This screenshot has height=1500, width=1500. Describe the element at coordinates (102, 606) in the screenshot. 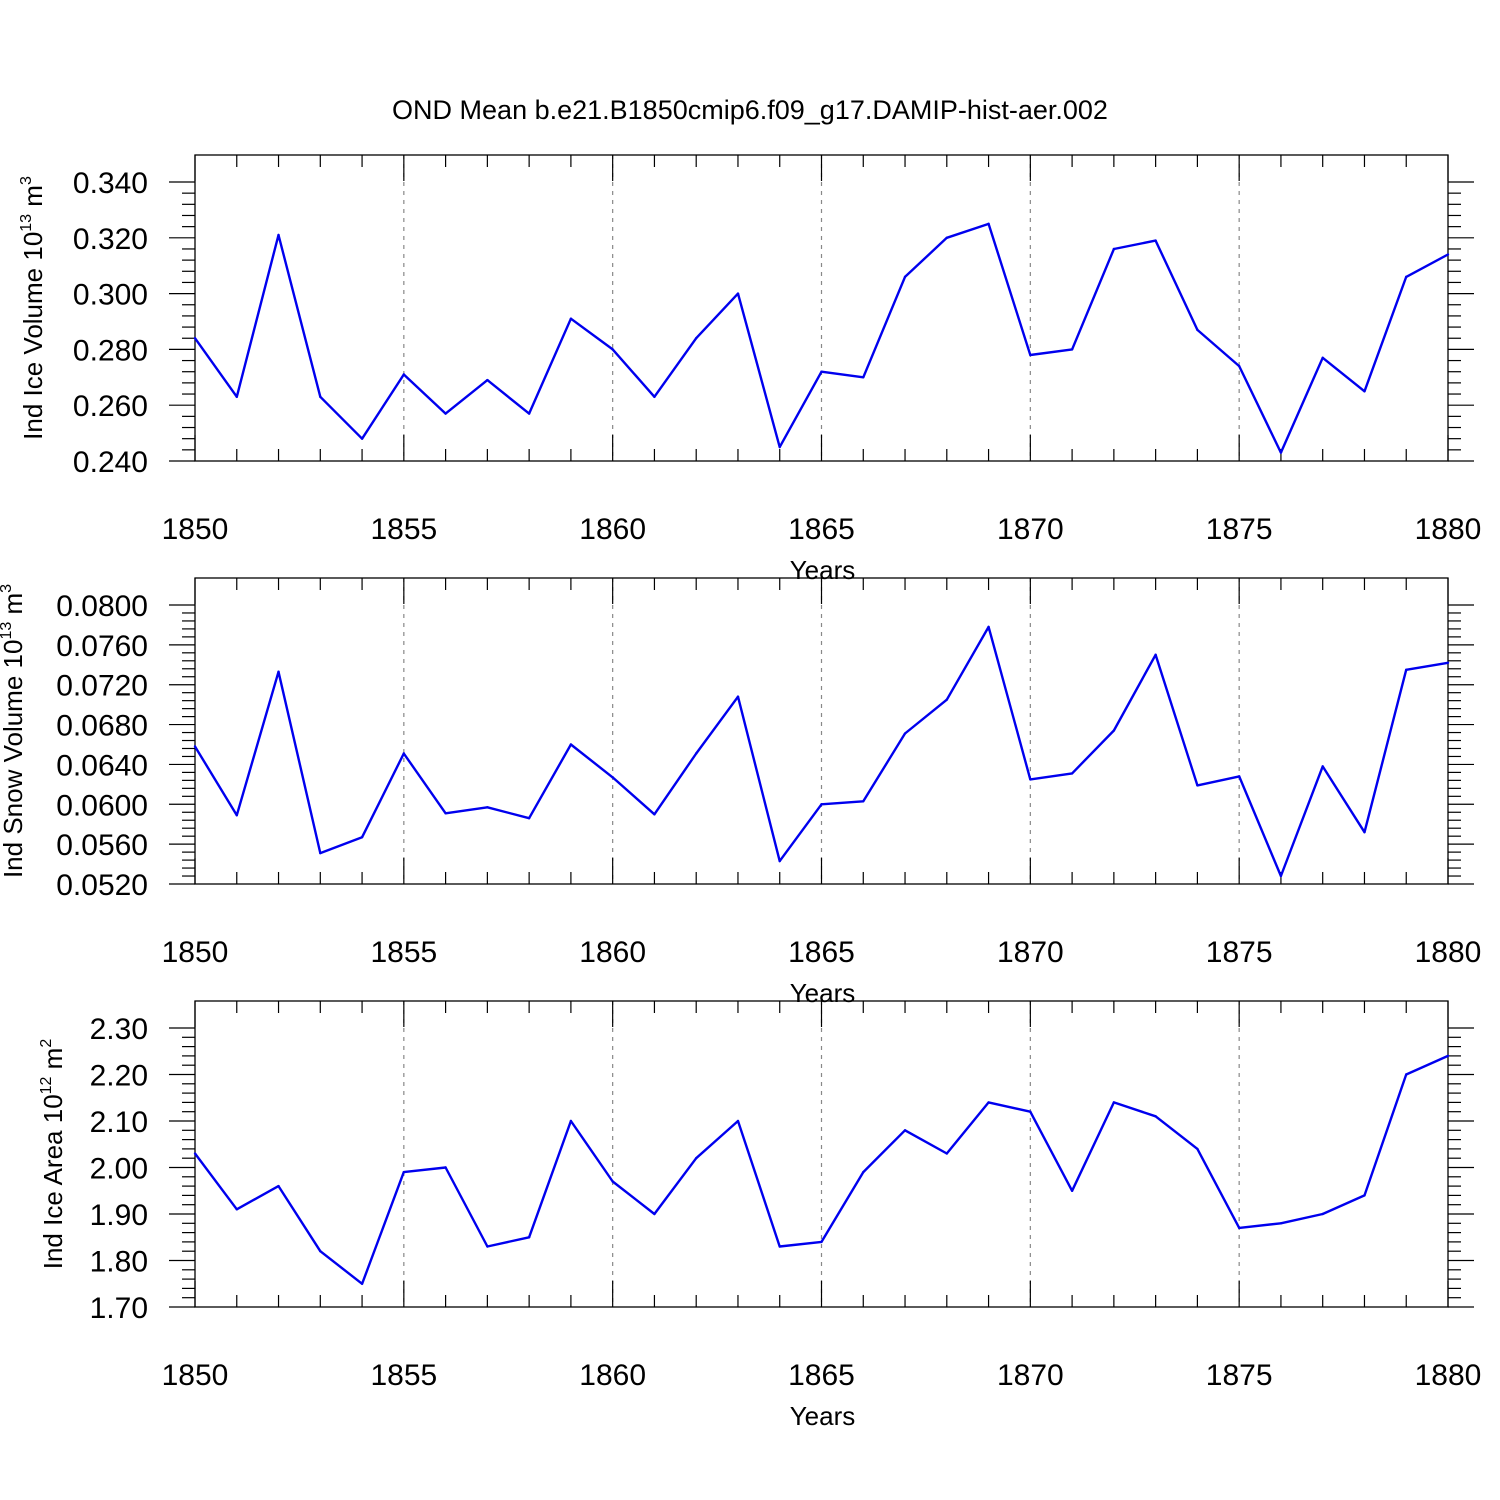

I see `y-tick-label: 0.0800` at that location.